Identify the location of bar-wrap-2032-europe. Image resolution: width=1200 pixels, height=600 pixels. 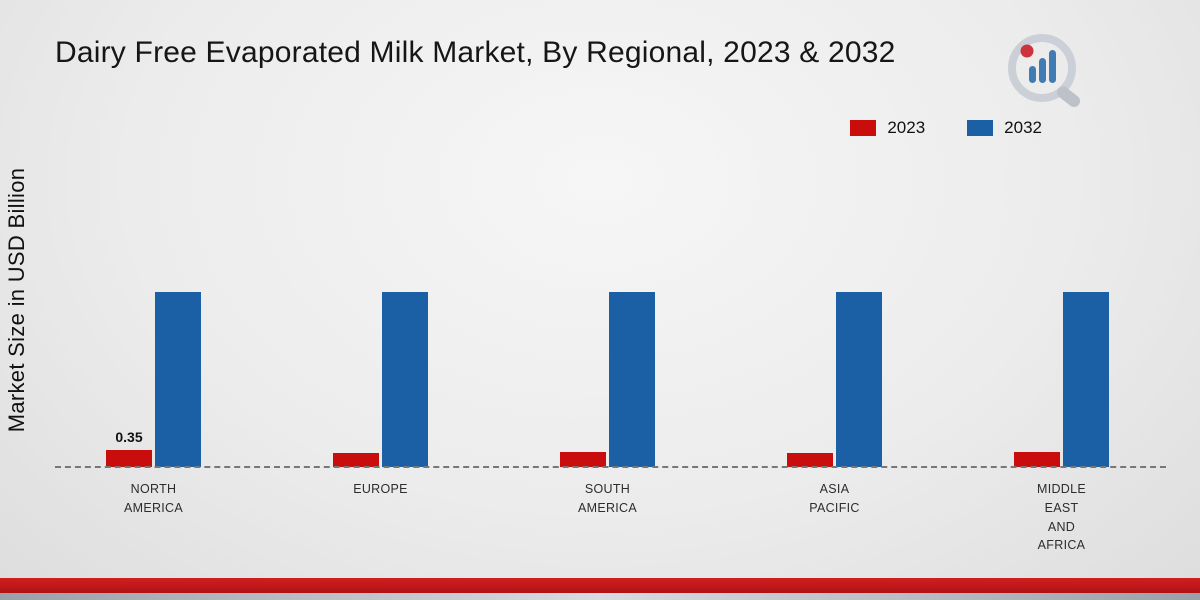
(405, 379).